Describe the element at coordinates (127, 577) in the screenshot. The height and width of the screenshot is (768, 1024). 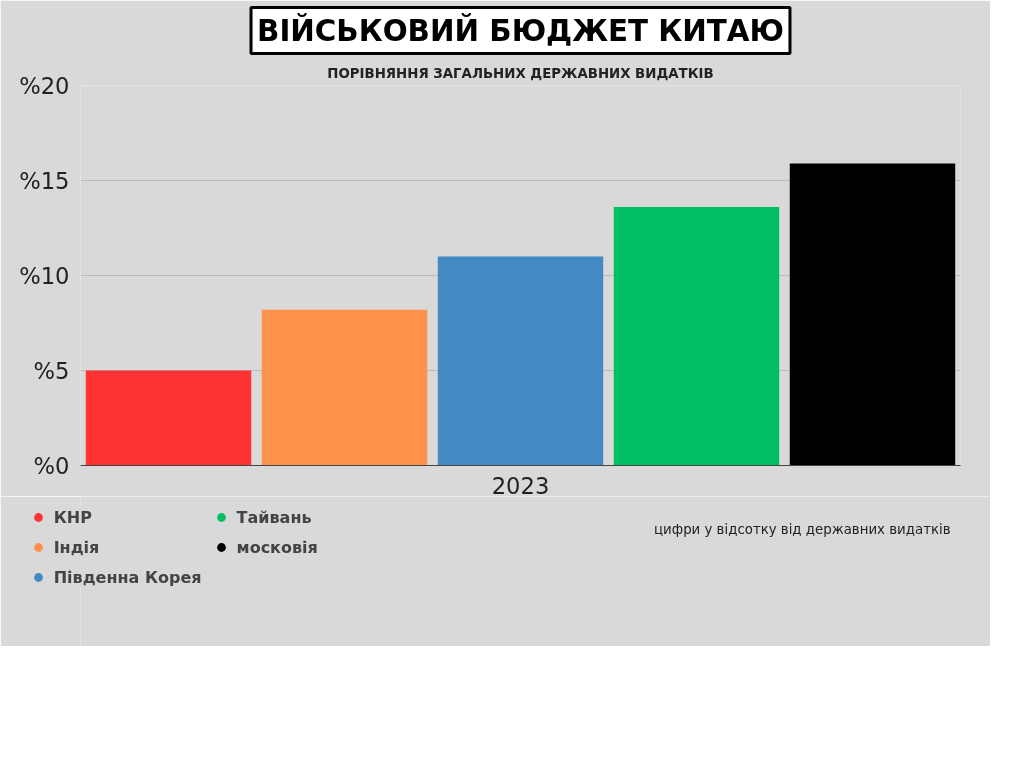
I see `legend-label: Південна Корея` at that location.